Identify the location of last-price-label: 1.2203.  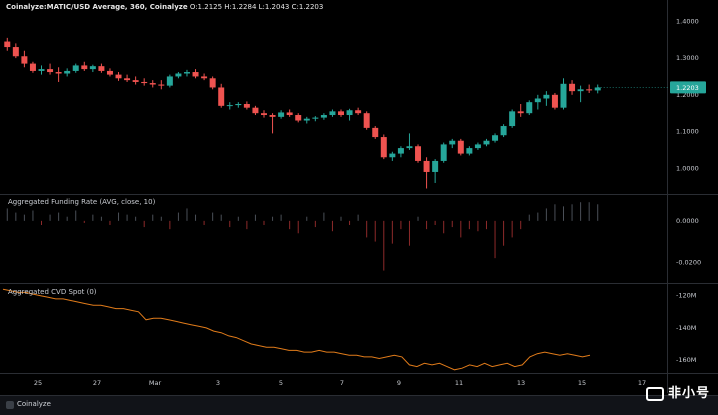
(687, 88).